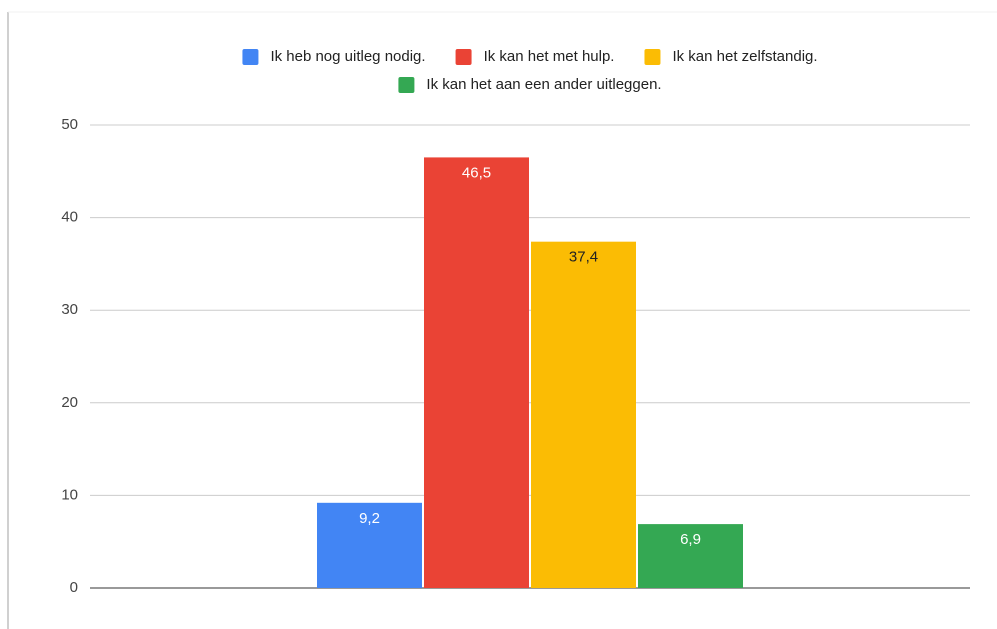 This screenshot has height=629, width=997. What do you see at coordinates (543, 84) in the screenshot?
I see `legend-label: Ik kan het aan een ander uitleggen.` at bounding box center [543, 84].